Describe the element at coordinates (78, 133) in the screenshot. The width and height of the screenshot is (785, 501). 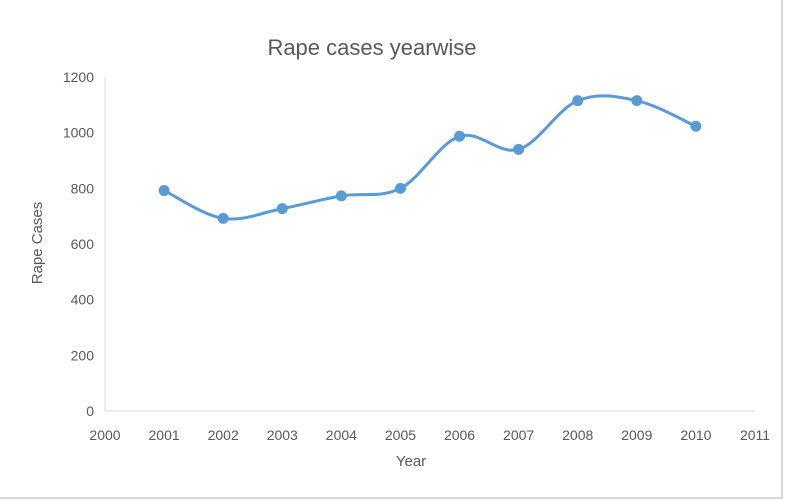
I see `y-tick-label: 1000` at that location.